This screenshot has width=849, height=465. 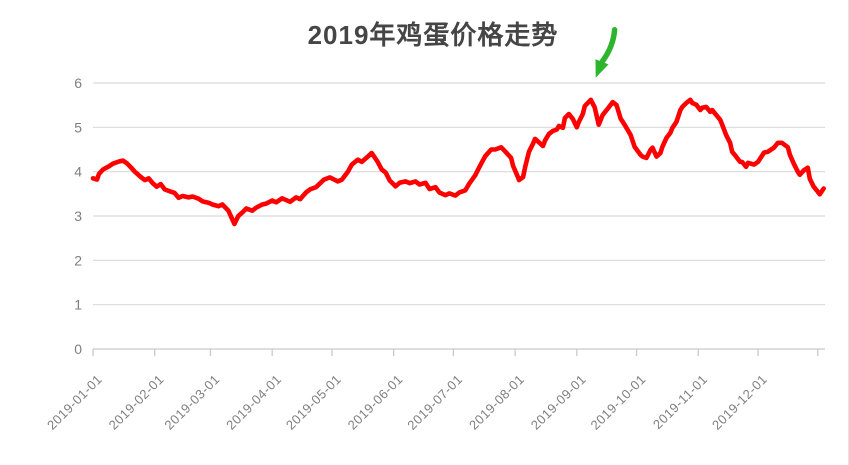 What do you see at coordinates (608, 46) in the screenshot?
I see `arrow-shaft` at bounding box center [608, 46].